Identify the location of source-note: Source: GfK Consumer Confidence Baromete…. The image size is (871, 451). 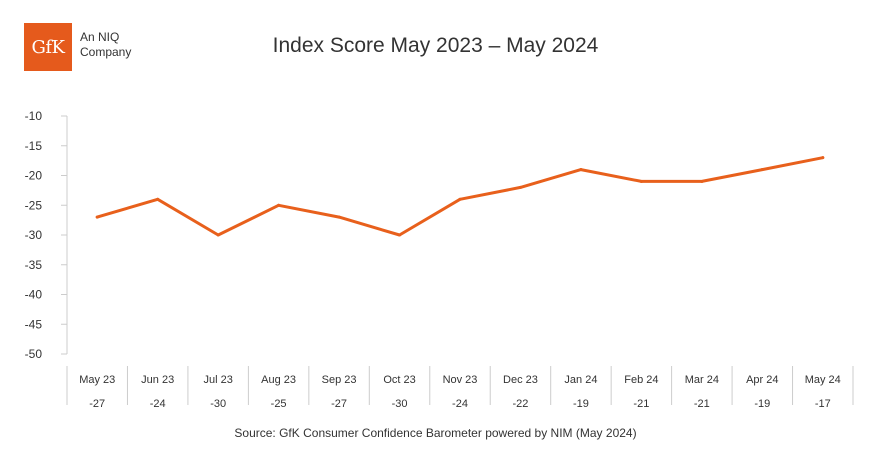
(435, 433).